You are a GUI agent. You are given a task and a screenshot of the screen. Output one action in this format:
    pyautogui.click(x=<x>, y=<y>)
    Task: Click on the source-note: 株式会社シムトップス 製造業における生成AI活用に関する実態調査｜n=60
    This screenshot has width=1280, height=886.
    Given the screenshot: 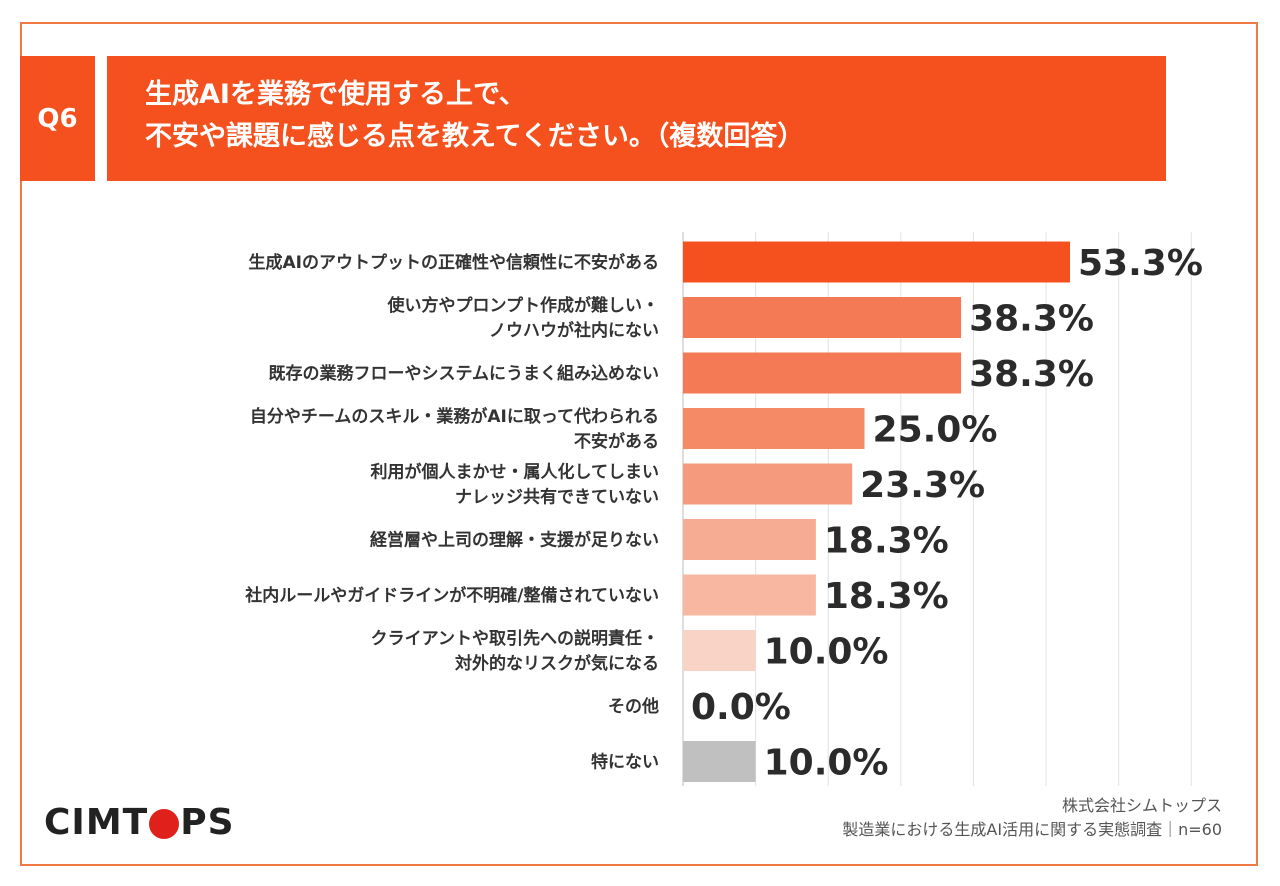 What is the action you would take?
    pyautogui.click(x=1032, y=818)
    